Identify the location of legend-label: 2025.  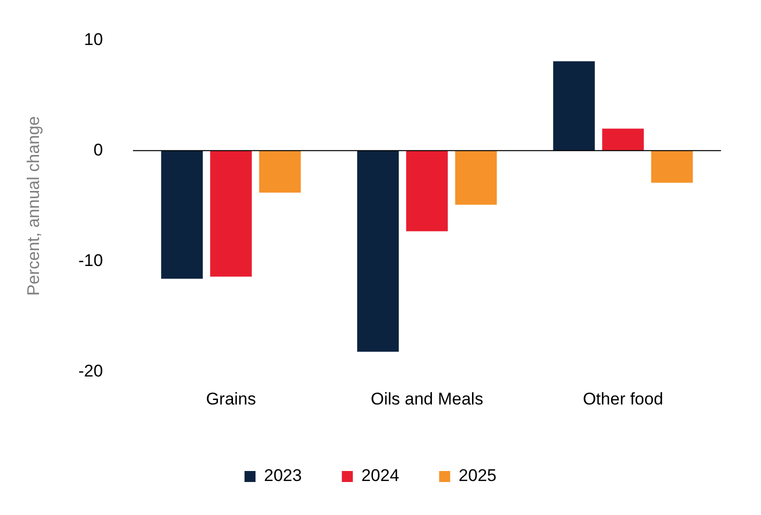
(477, 476).